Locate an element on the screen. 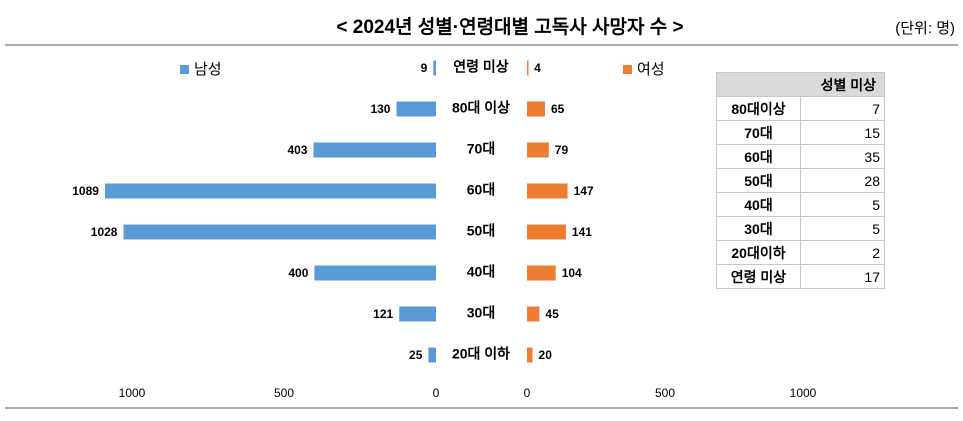 The image size is (963, 421). row-label: 30대 is located at coordinates (758, 228).